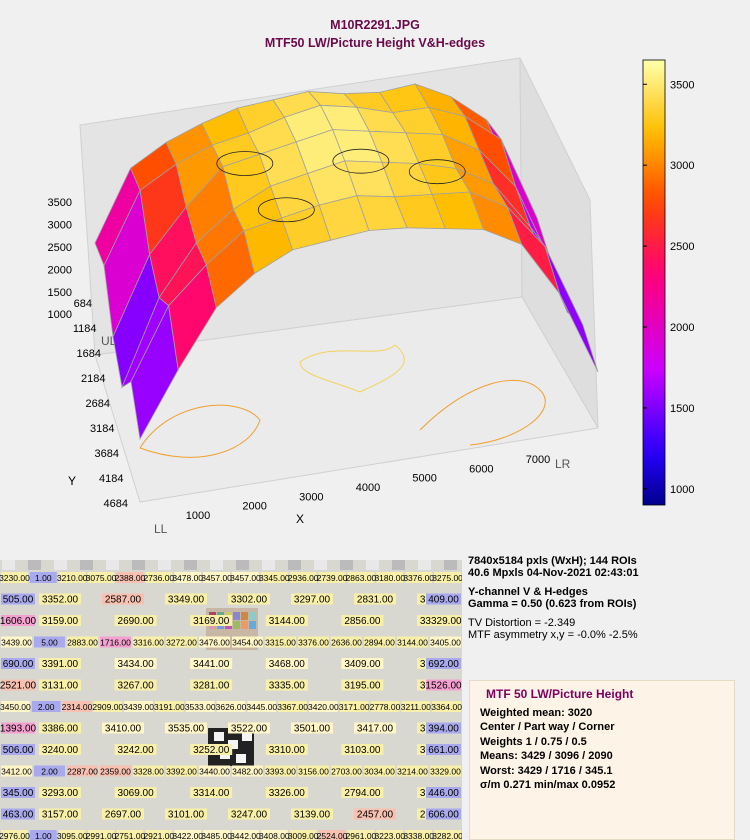  I want to click on colorbar-tick-label: 3500, so click(682, 85).